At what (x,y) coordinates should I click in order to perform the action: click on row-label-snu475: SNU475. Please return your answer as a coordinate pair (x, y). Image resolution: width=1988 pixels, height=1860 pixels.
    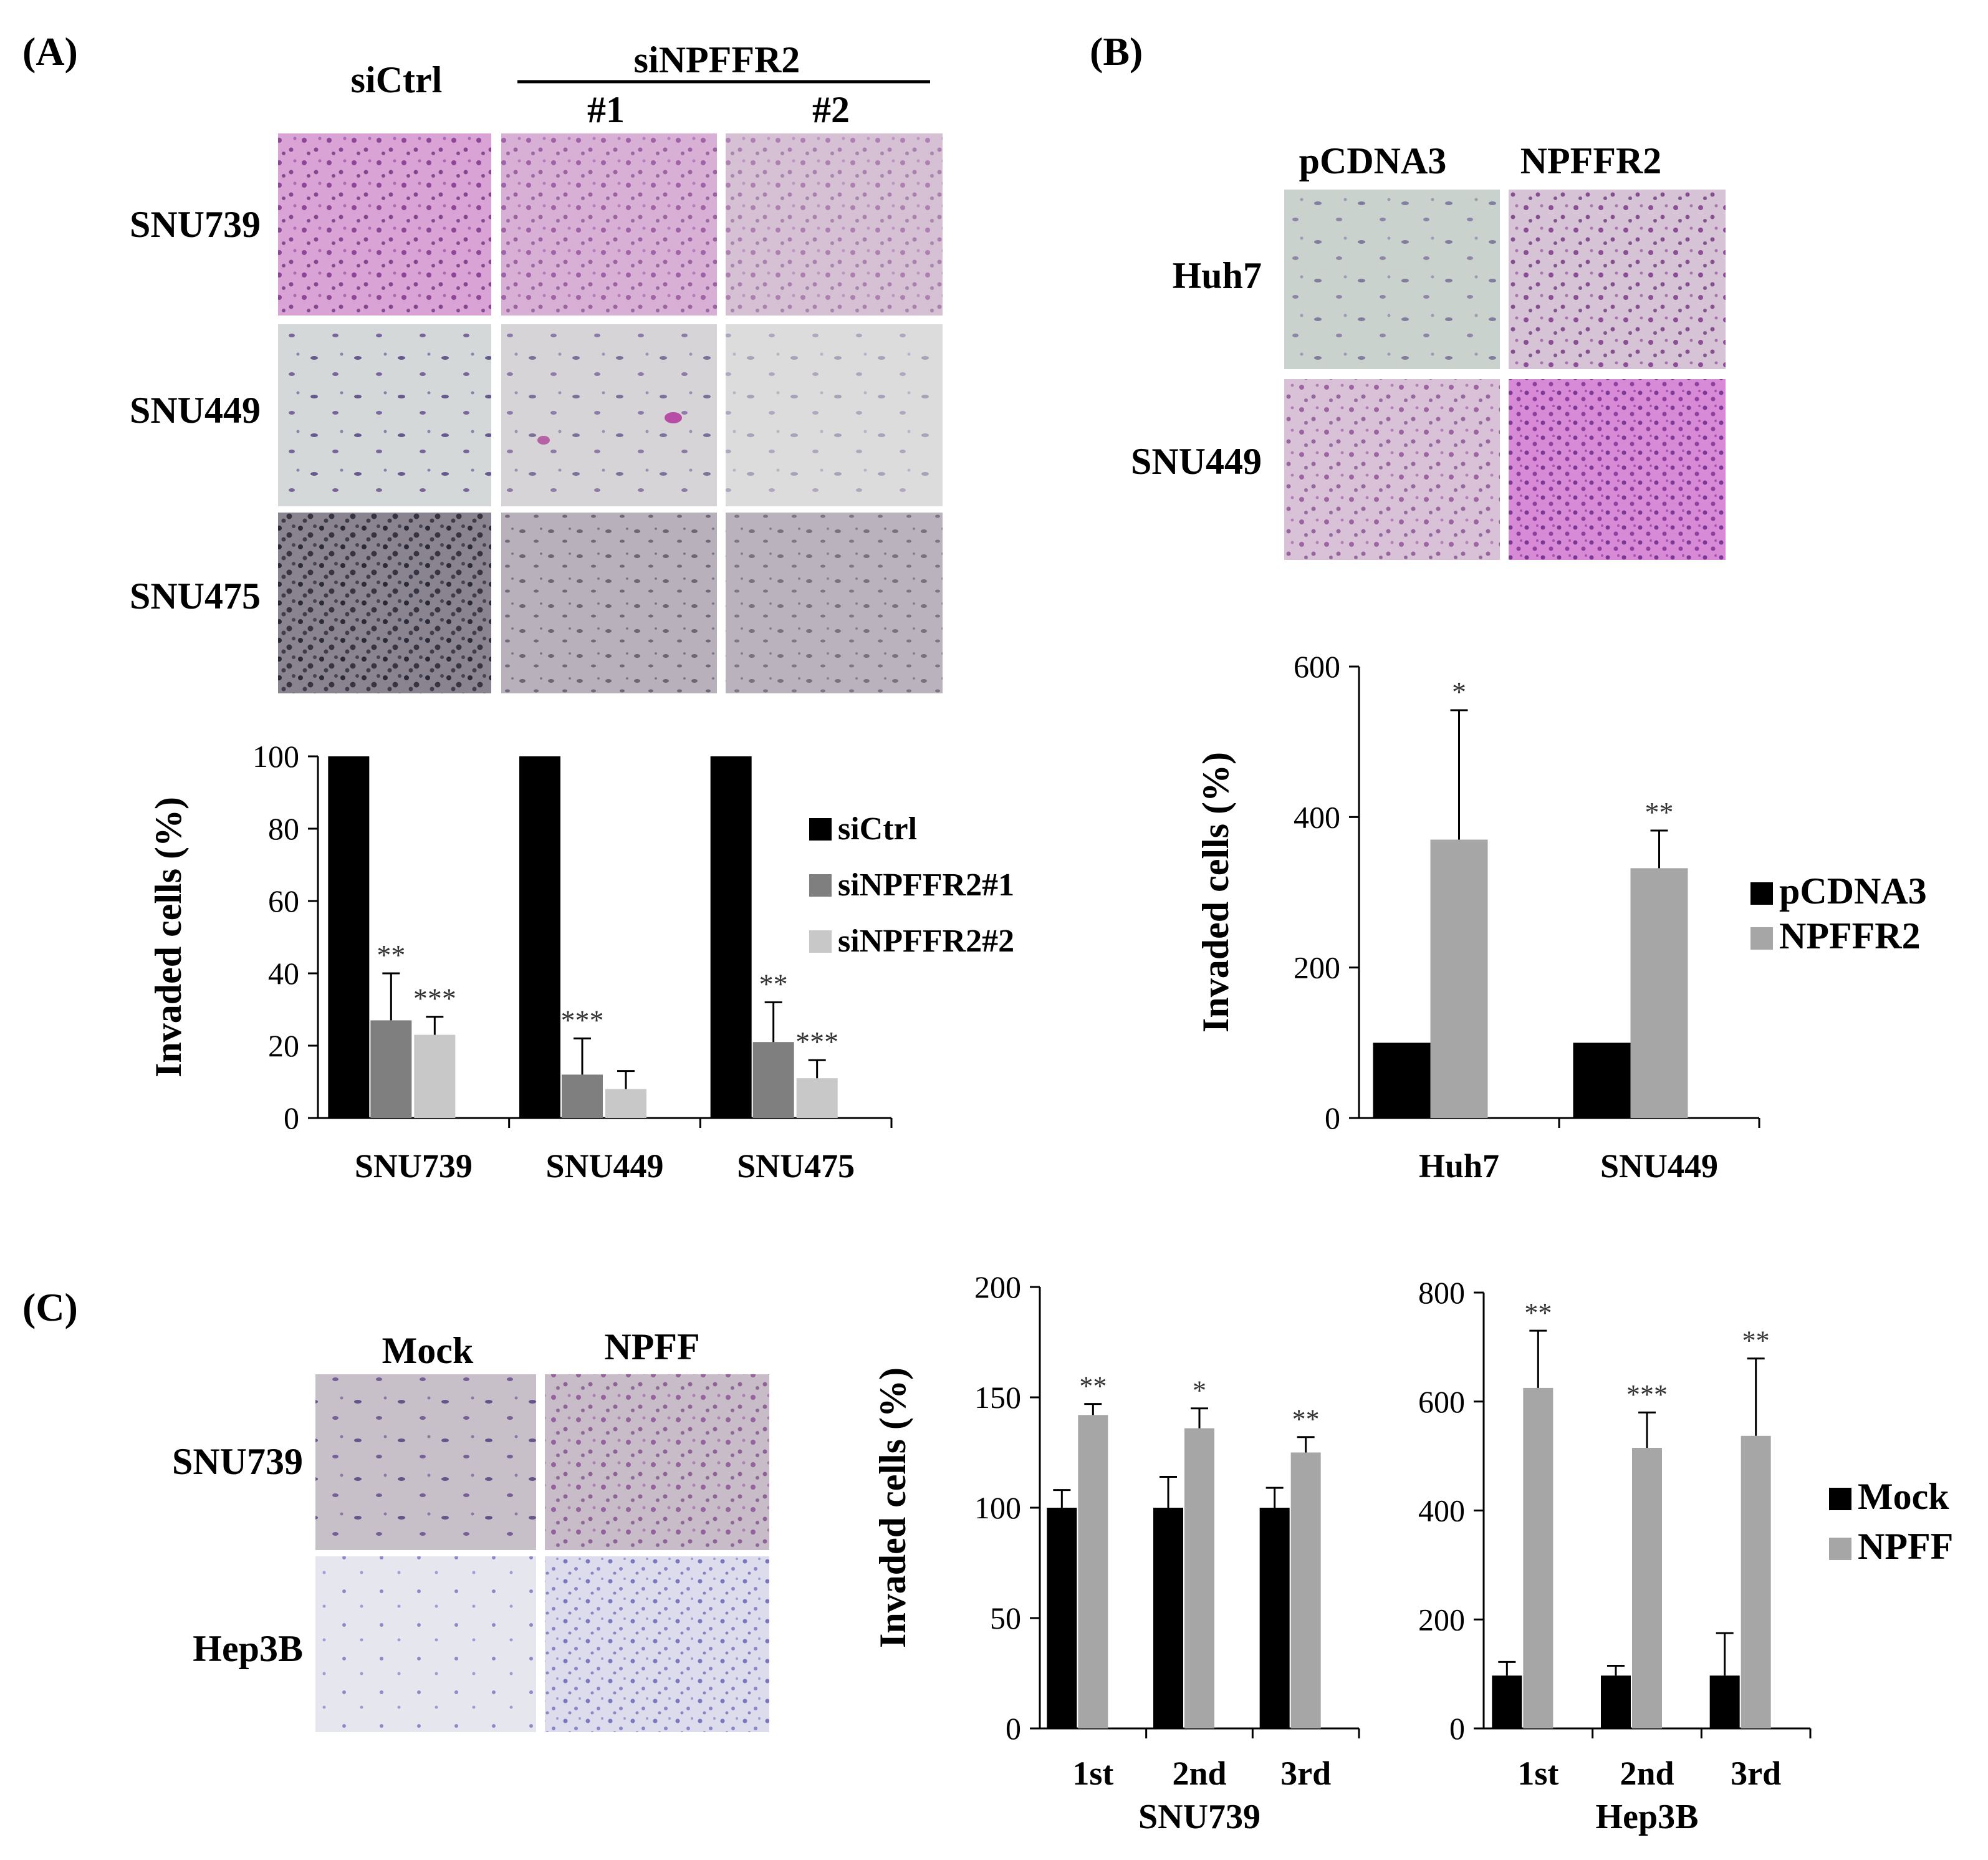
    Looking at the image, I should click on (195, 596).